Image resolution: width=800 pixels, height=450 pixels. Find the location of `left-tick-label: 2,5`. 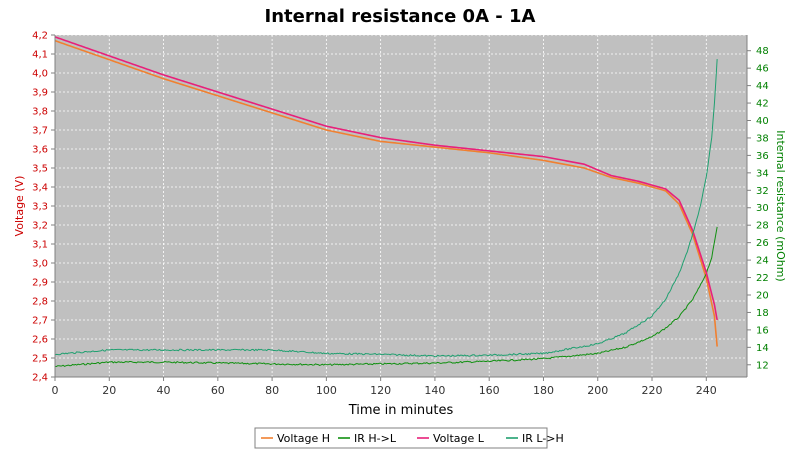

left-tick-label: 2,5 is located at coordinates (40, 359).